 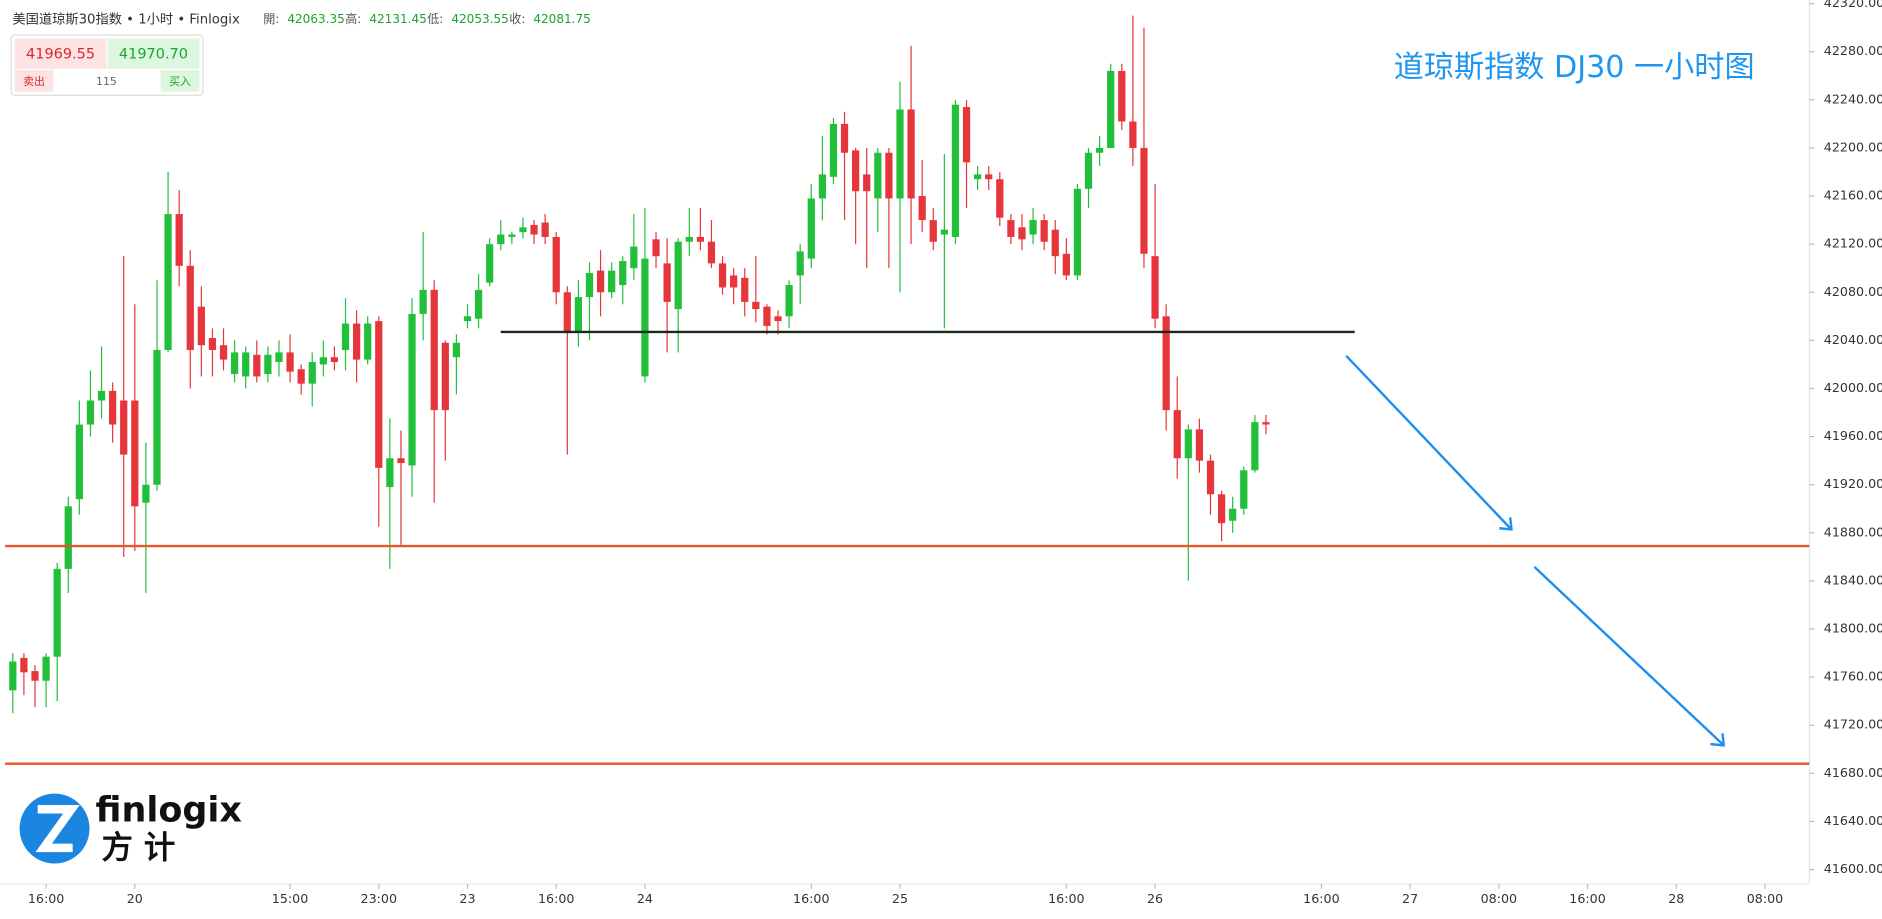 What do you see at coordinates (1535, 550) in the screenshot?
I see `arrows` at bounding box center [1535, 550].